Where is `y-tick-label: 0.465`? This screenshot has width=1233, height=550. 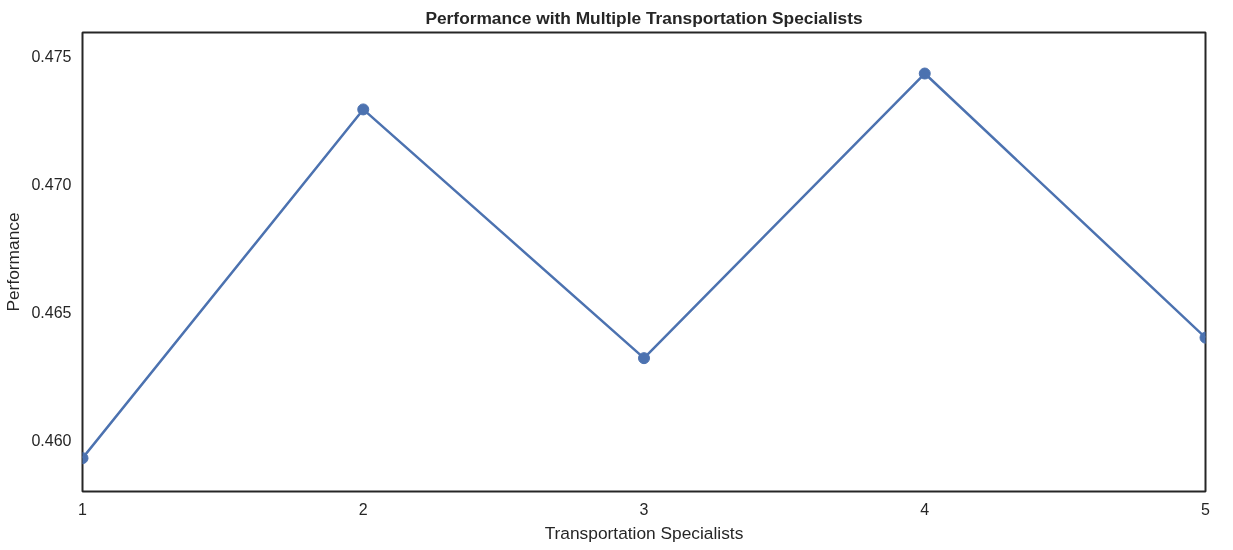
y-tick-label: 0.465 is located at coordinates (51, 312).